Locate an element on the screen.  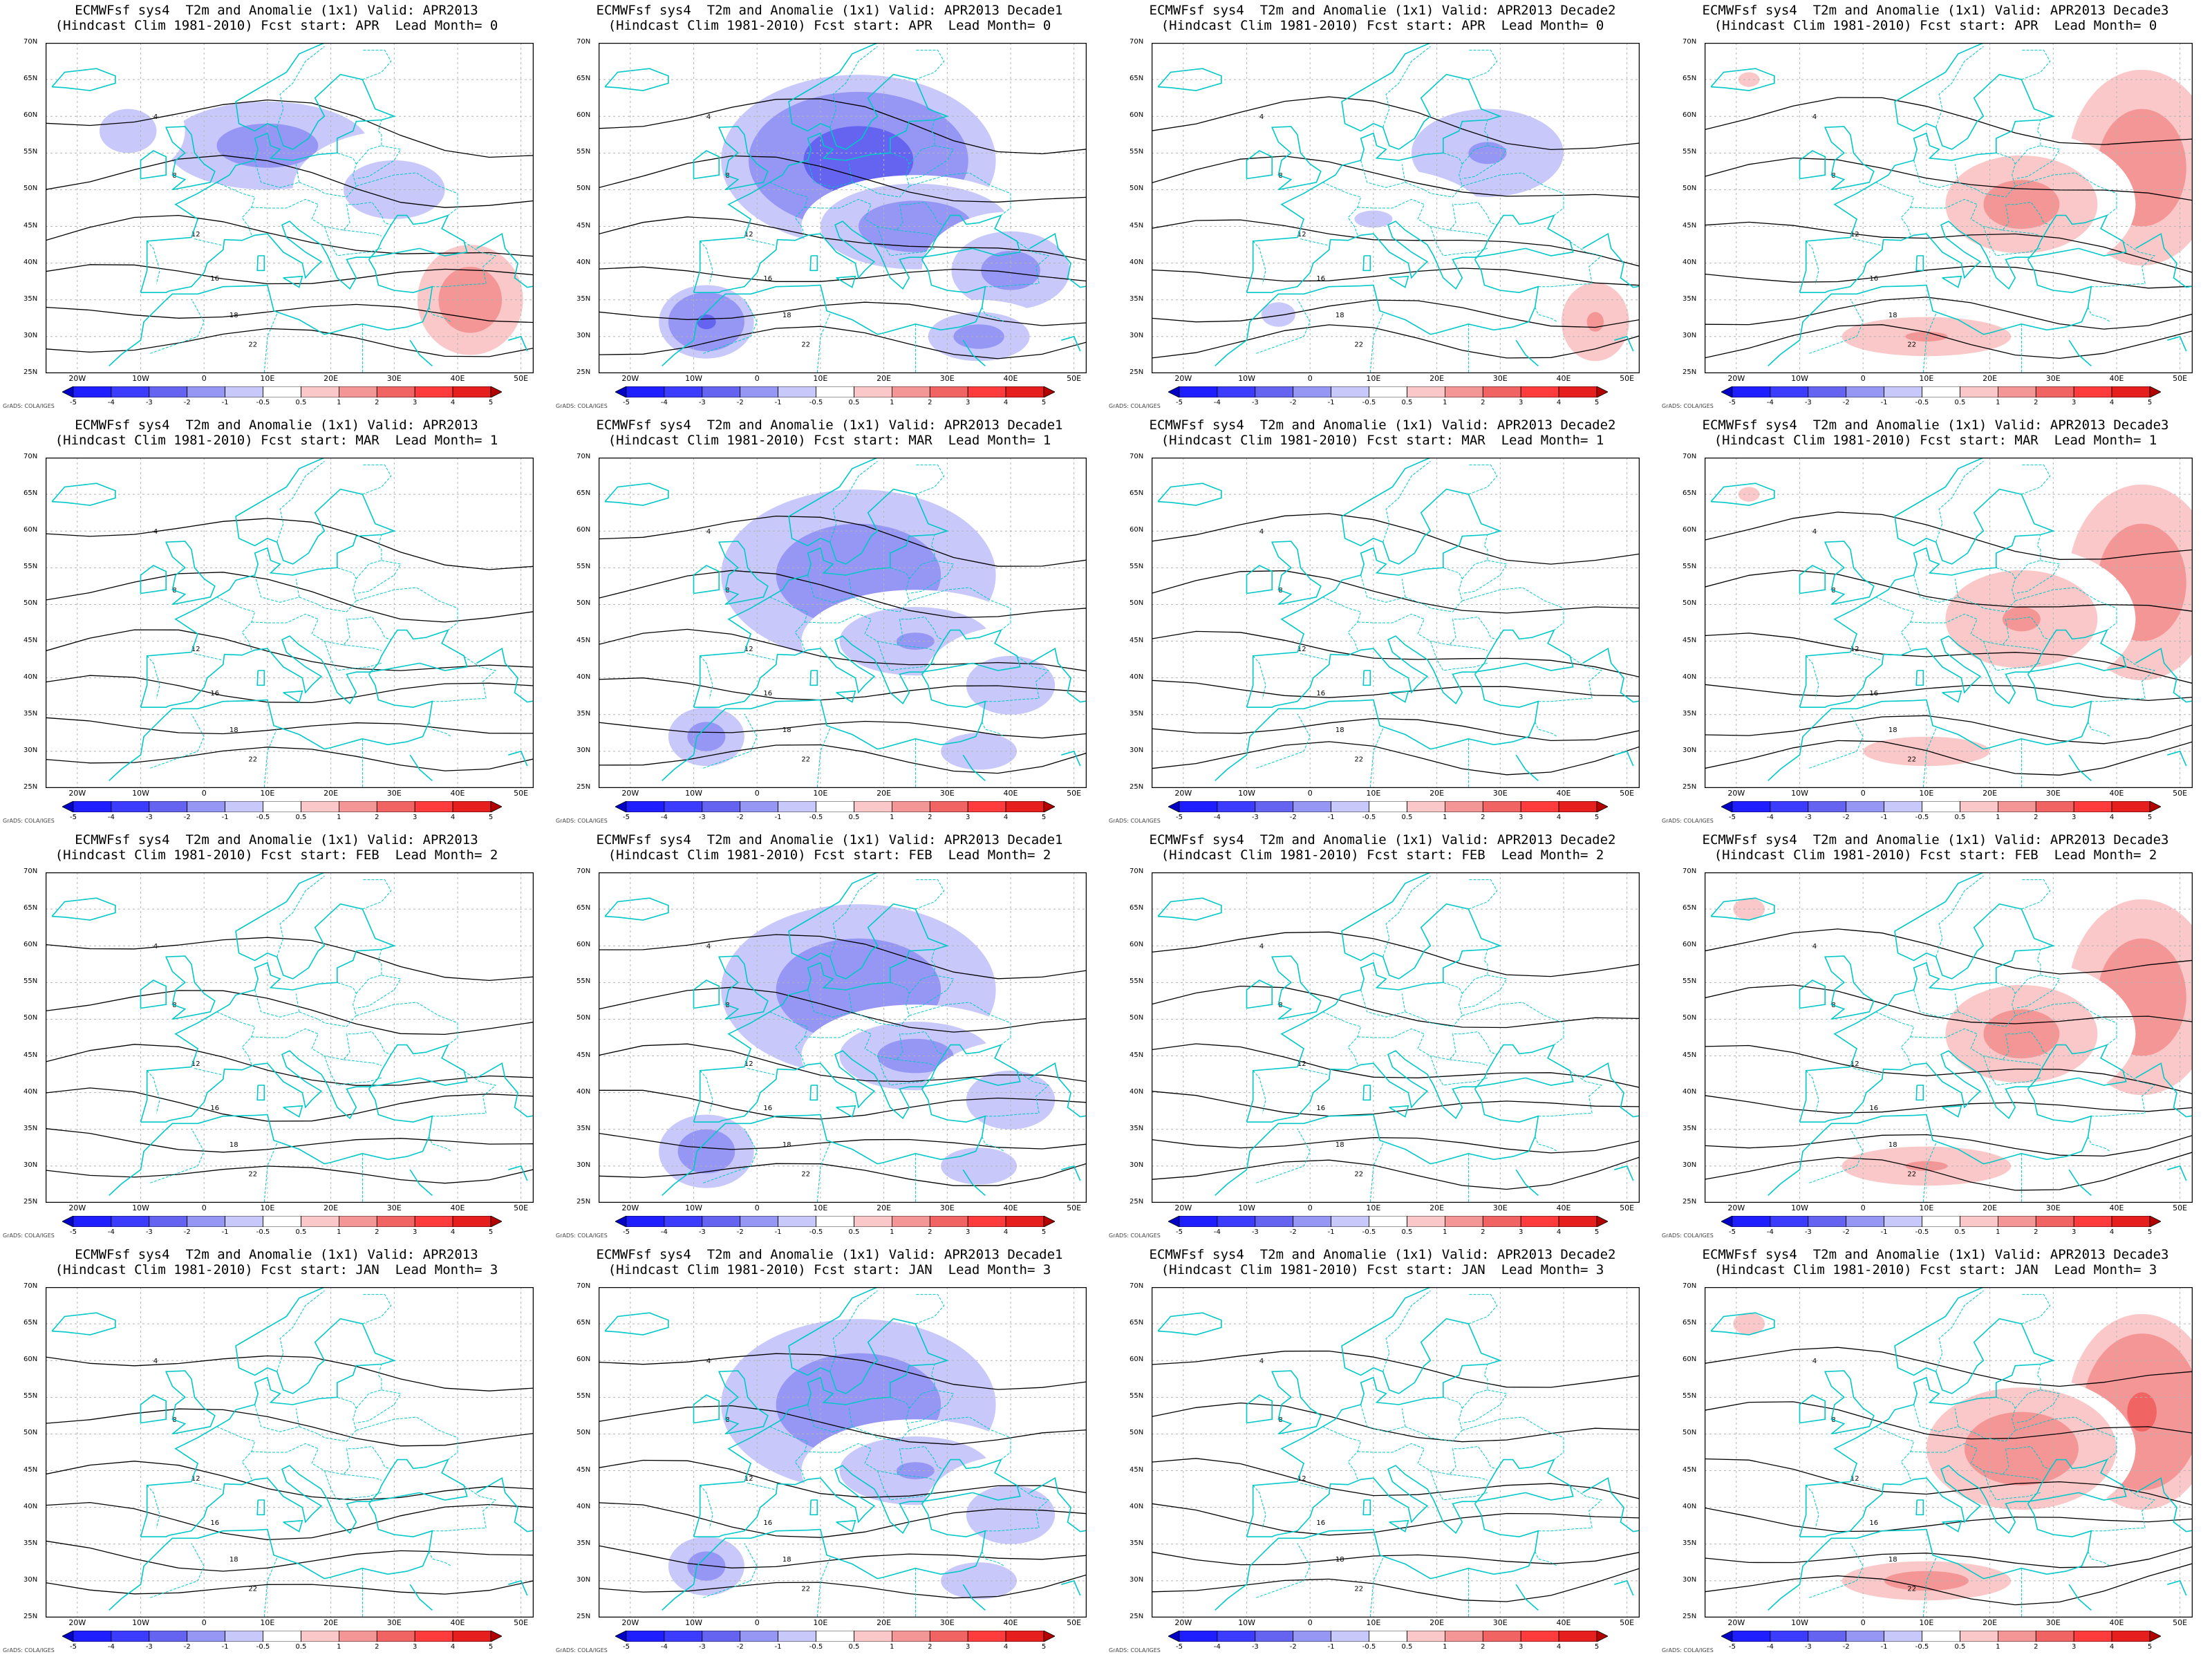
country-borders is located at coordinates (322, 624).